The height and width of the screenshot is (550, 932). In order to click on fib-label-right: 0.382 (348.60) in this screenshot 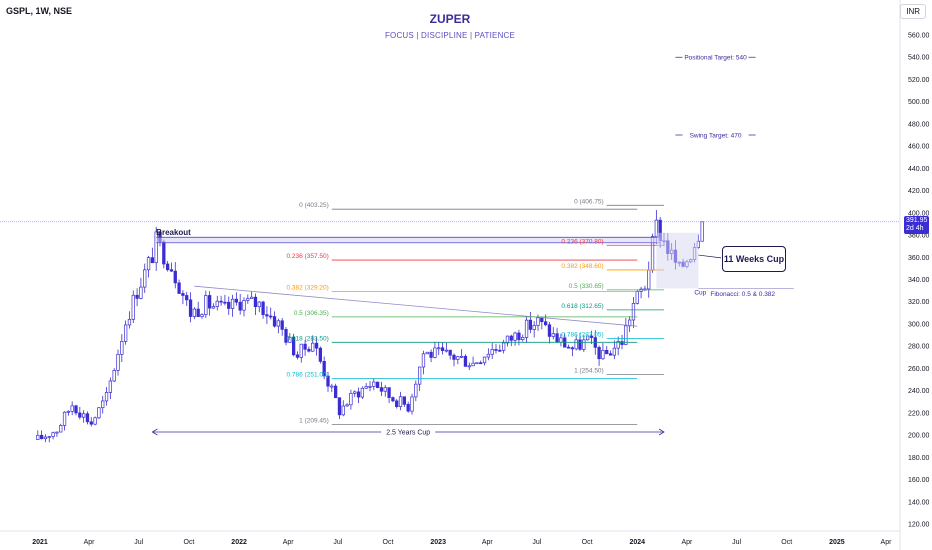, I will do `click(582, 266)`.